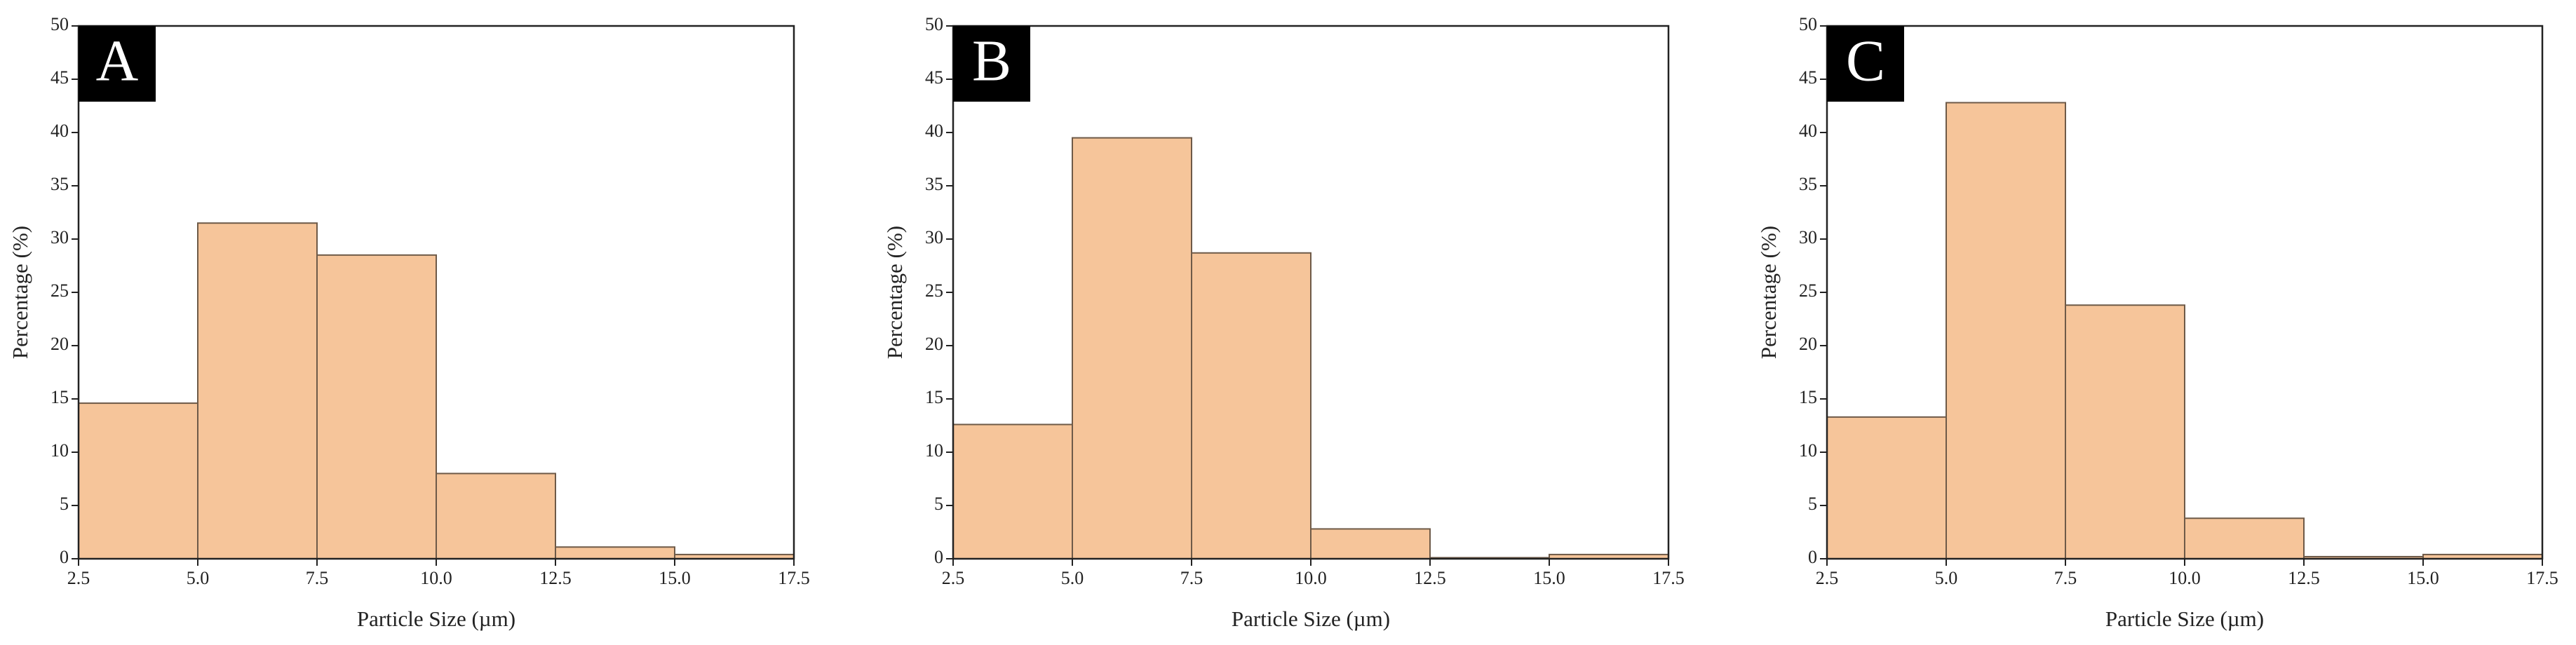 The image size is (2576, 645). I want to click on panel-label: A, so click(117, 60).